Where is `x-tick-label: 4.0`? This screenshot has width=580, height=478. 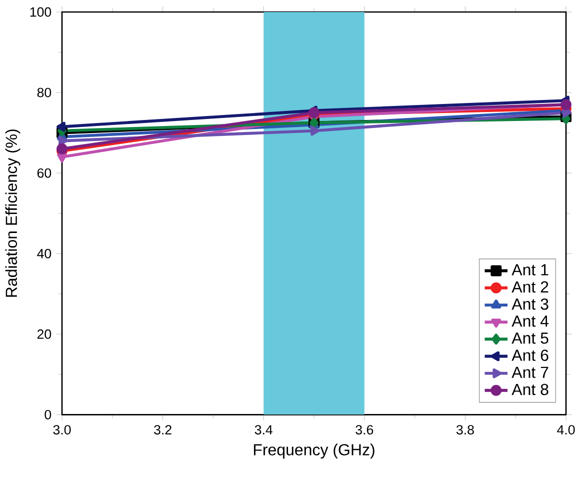 x-tick-label: 4.0 is located at coordinates (566, 430).